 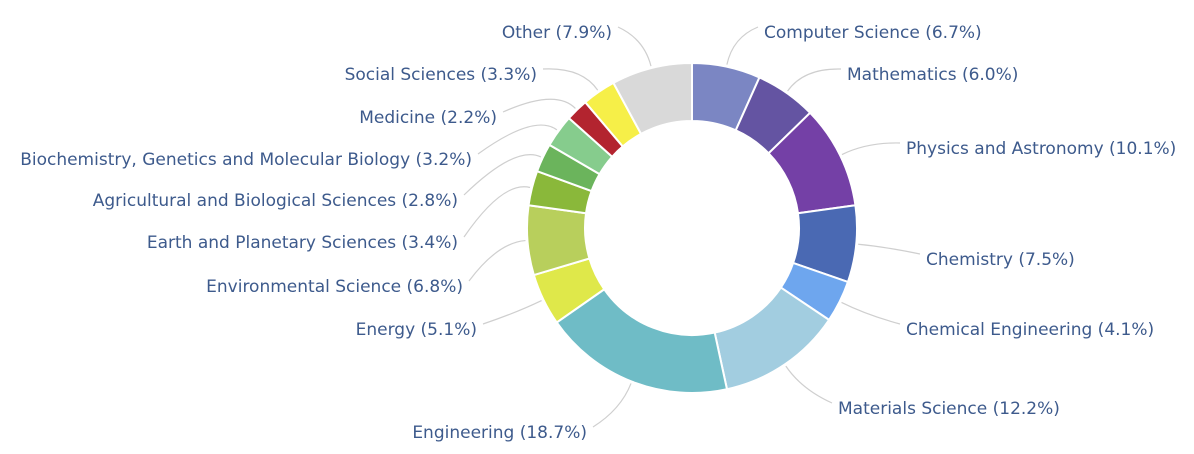 I want to click on slice-label-materials-science: Materials Science (12.2%), so click(x=949, y=409).